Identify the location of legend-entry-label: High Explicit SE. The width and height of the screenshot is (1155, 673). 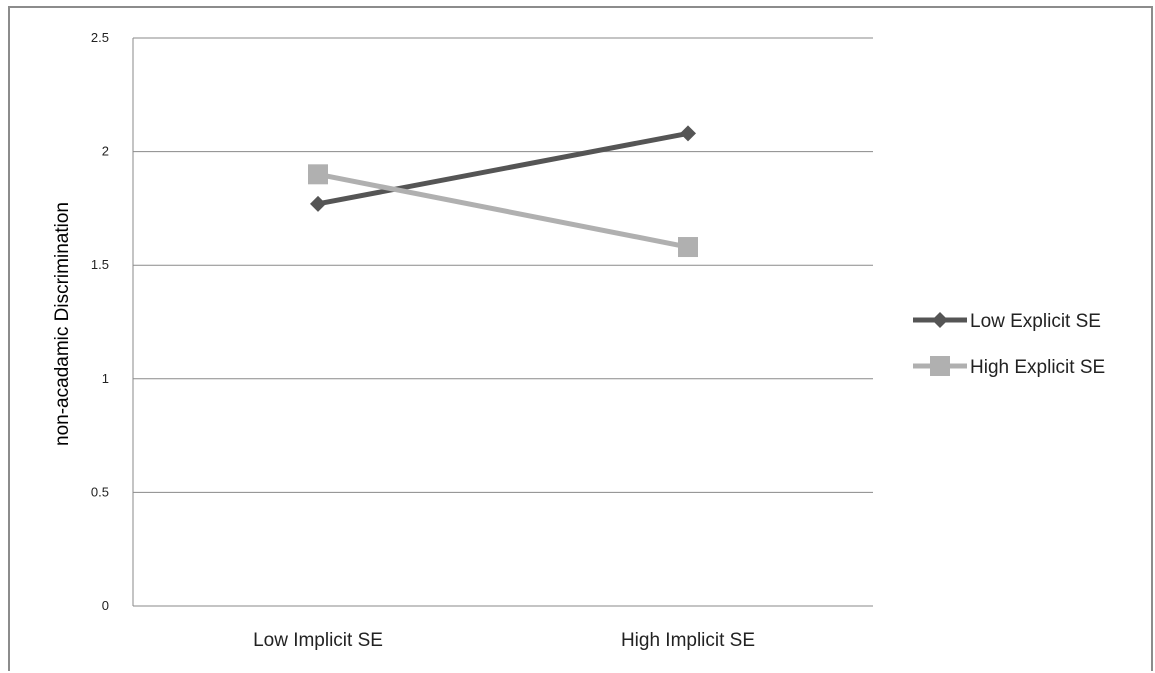
(1037, 367).